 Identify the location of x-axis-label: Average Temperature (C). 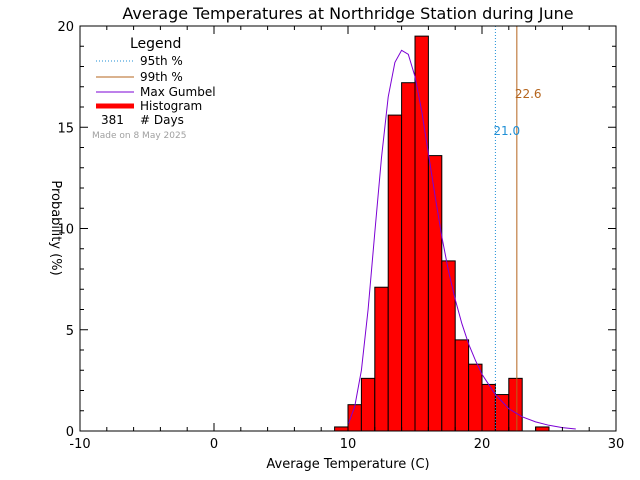
(347, 464).